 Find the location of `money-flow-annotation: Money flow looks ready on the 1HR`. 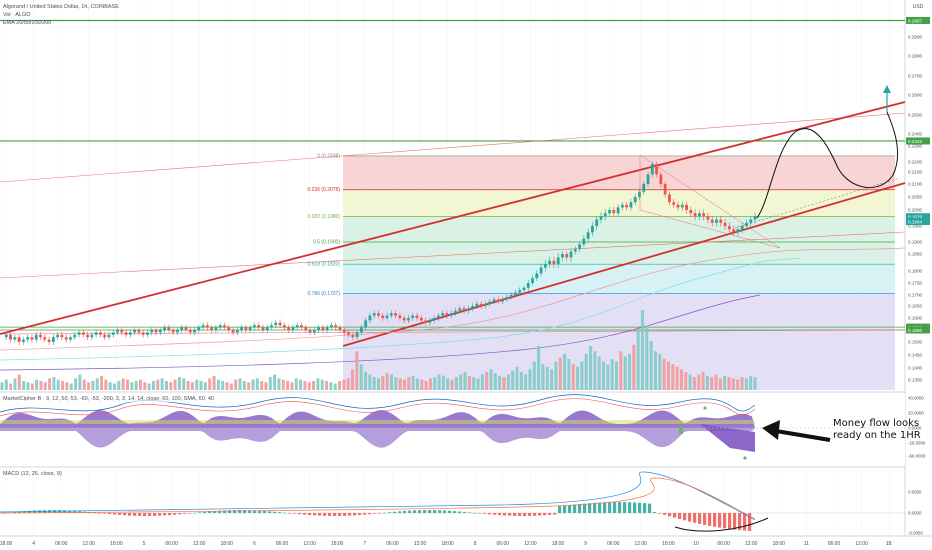

money-flow-annotation: Money flow looks ready on the 1HR is located at coordinates (877, 429).